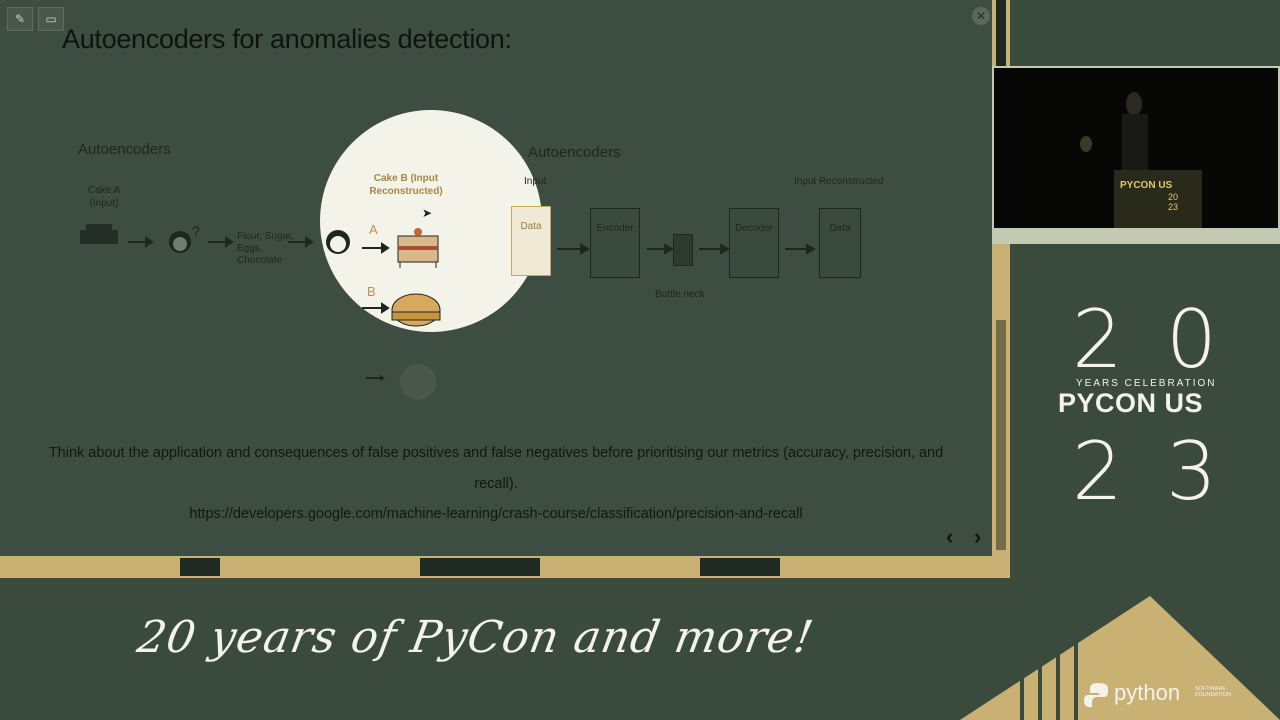  What do you see at coordinates (683, 250) in the screenshot?
I see `bottleneck-box` at bounding box center [683, 250].